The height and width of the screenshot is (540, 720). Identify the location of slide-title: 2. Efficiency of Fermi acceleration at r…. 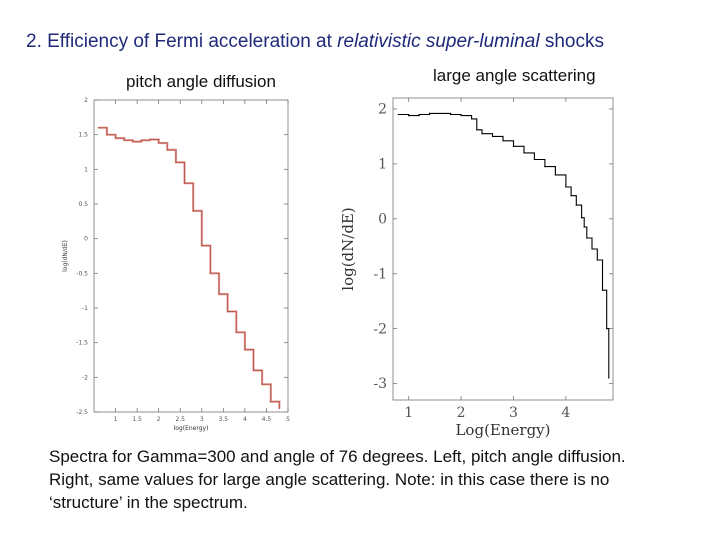
(315, 42).